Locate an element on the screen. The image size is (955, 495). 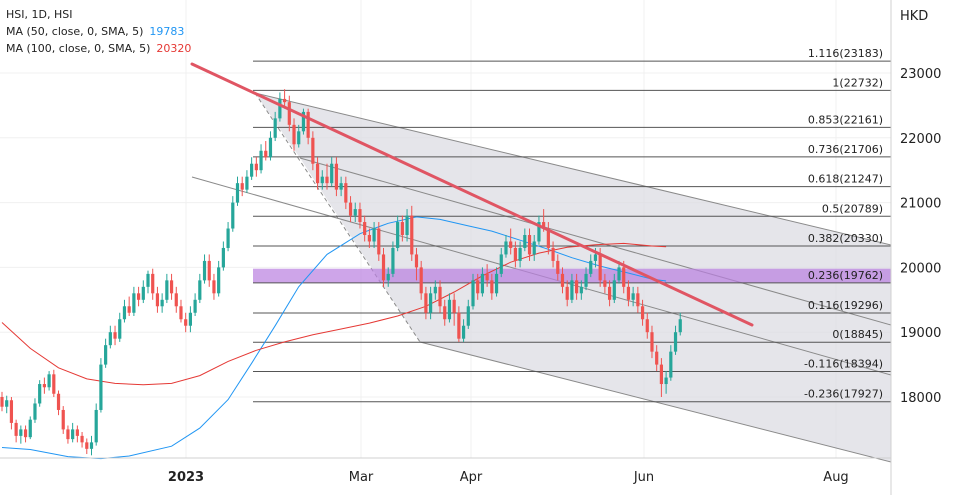
fib-level-label: 0.236(19762) is located at coordinates (845, 275).